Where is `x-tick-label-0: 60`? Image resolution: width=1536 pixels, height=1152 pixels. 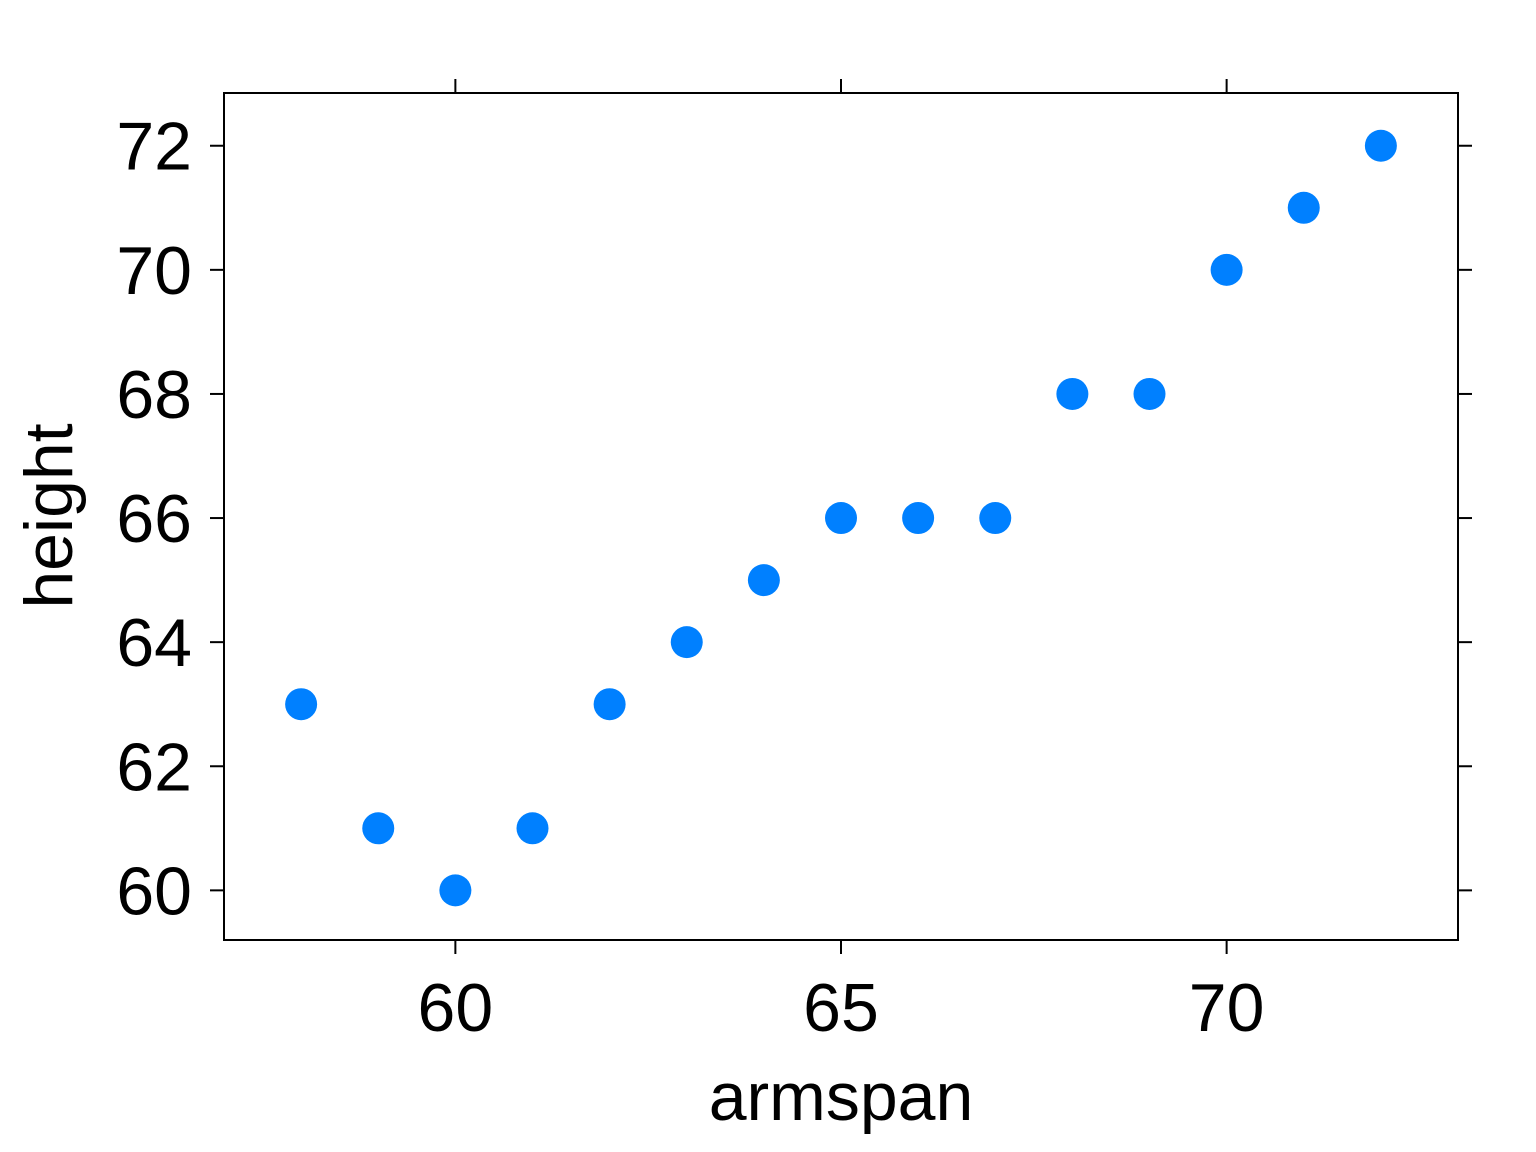
x-tick-label-0: 60 is located at coordinates (456, 1008).